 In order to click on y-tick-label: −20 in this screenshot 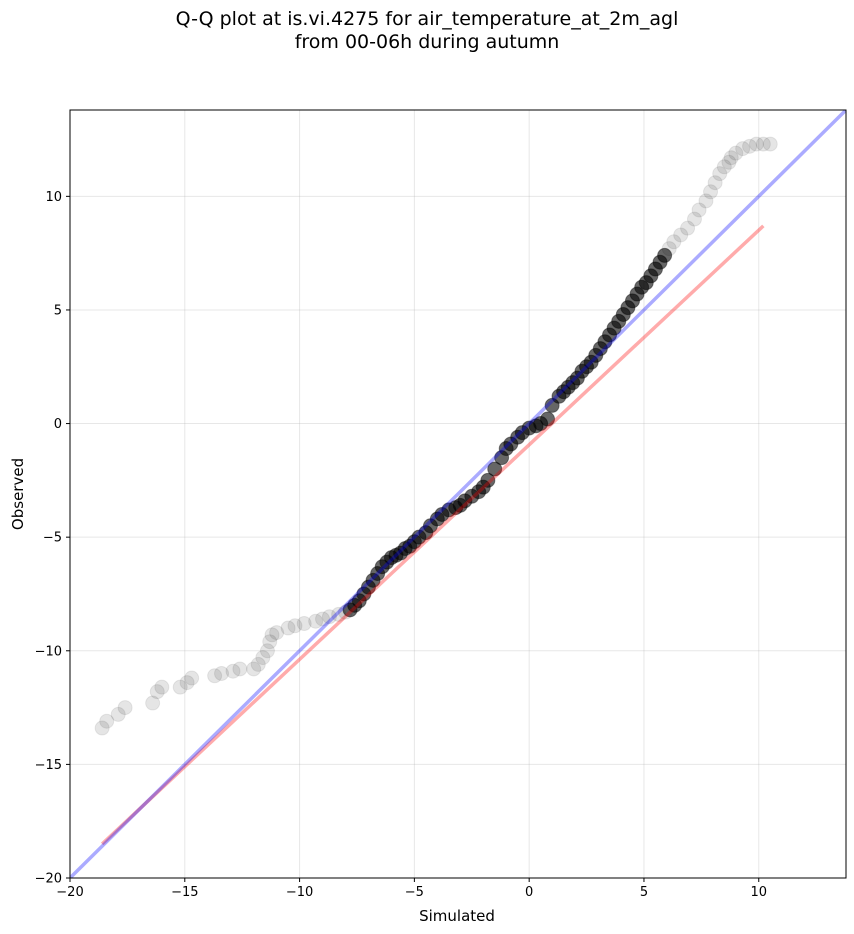, I will do `click(48, 879)`.